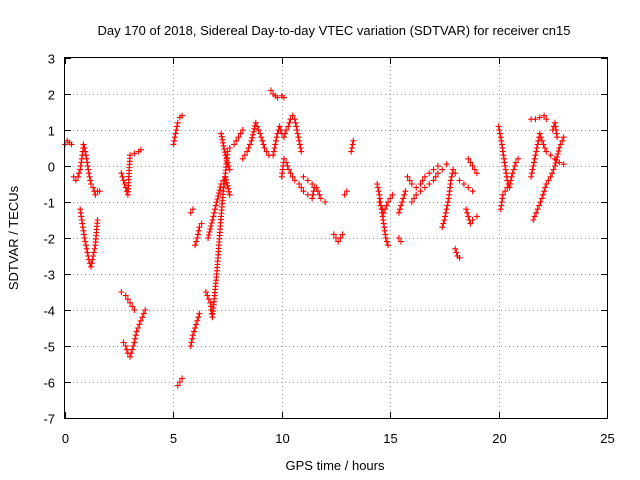 This screenshot has height=480, width=640. What do you see at coordinates (607, 438) in the screenshot?
I see `x-tick-label: 25` at bounding box center [607, 438].